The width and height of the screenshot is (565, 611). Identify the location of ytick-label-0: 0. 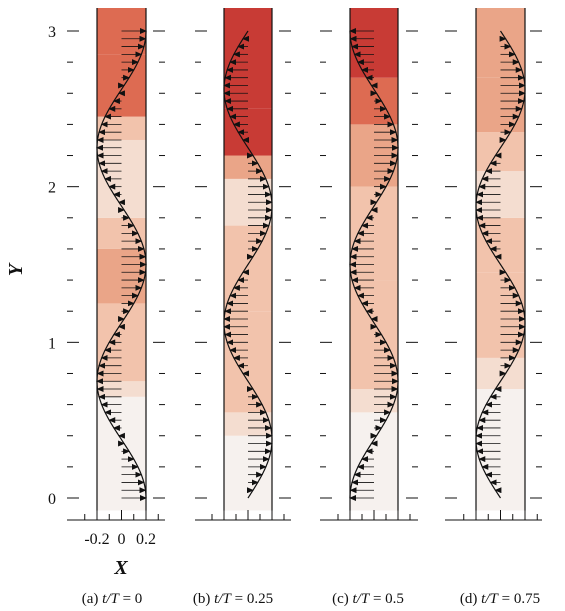
(52, 499).